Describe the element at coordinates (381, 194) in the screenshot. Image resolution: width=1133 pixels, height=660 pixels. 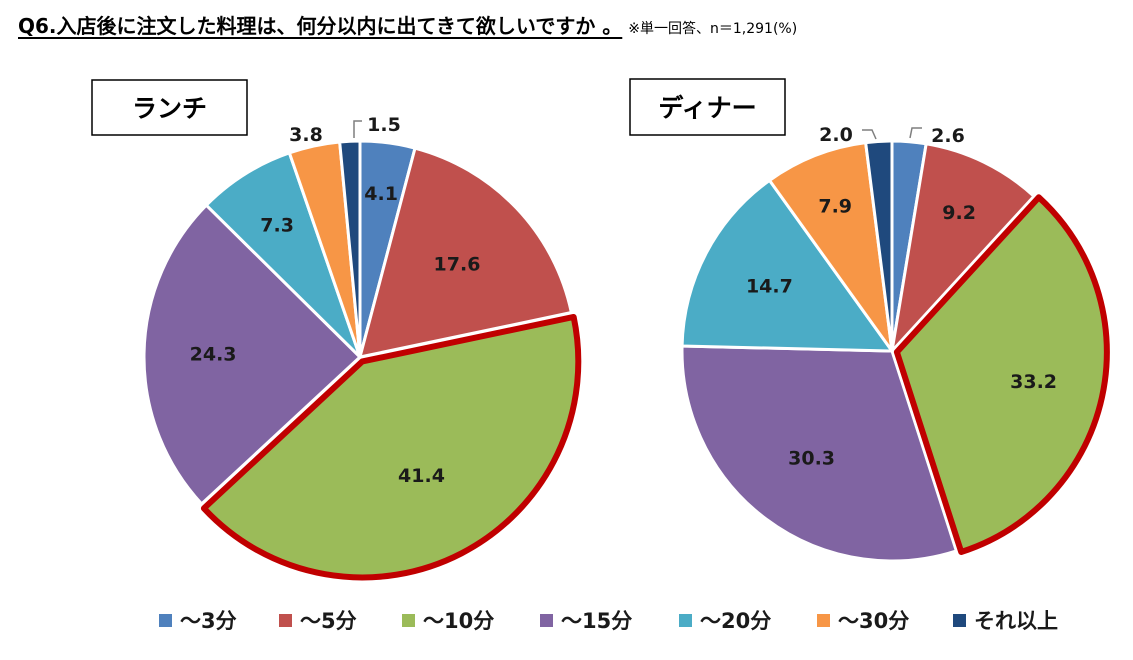
I see `data-label: 4.1` at that location.